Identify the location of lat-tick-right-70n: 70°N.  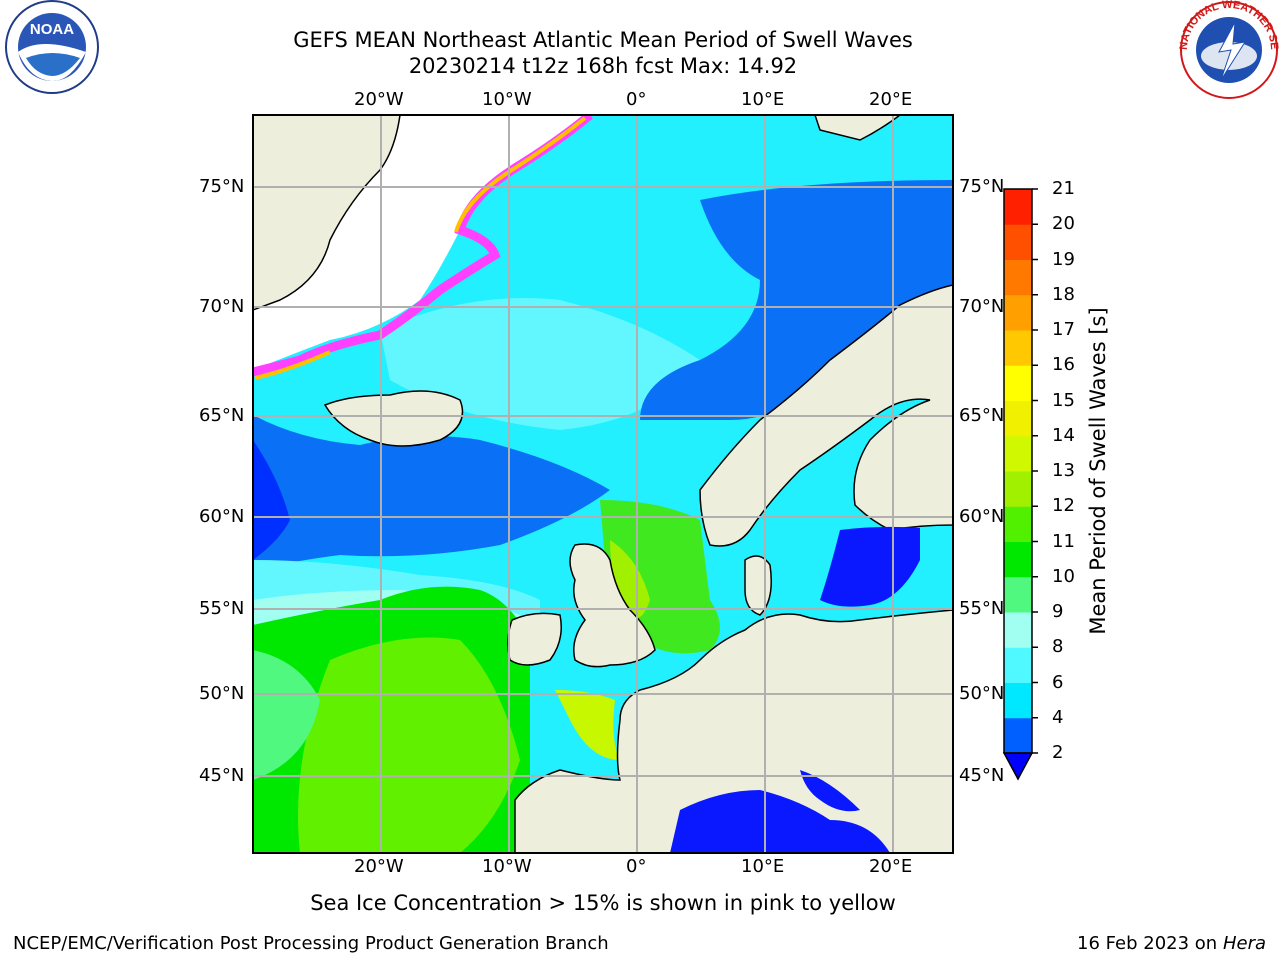
(982, 306).